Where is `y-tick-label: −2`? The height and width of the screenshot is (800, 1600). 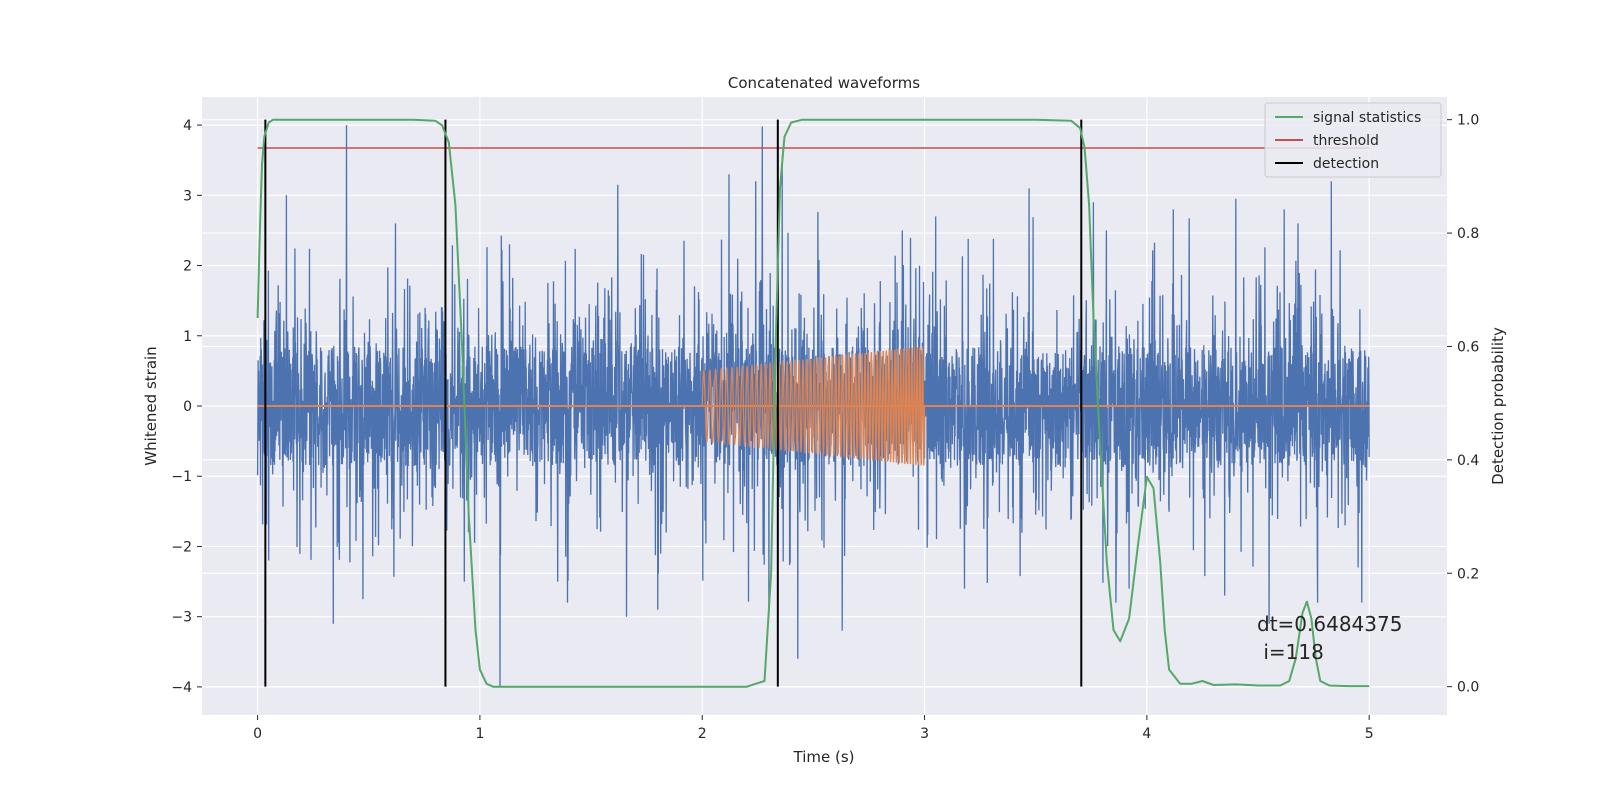
y-tick-label: −2 is located at coordinates (181, 547).